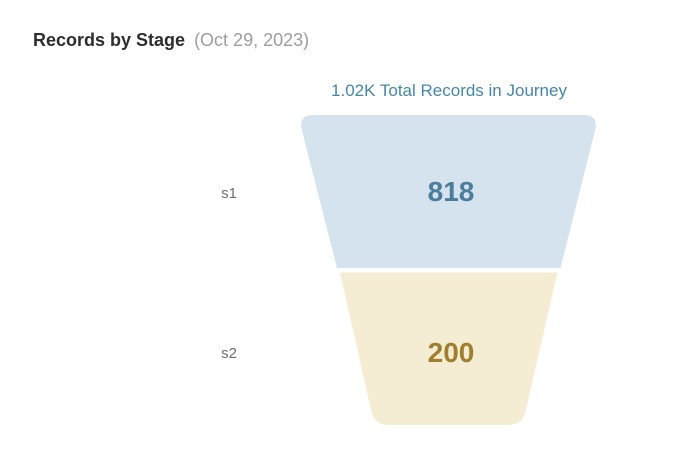  I want to click on funnel-stage-s1-shape, so click(448, 191).